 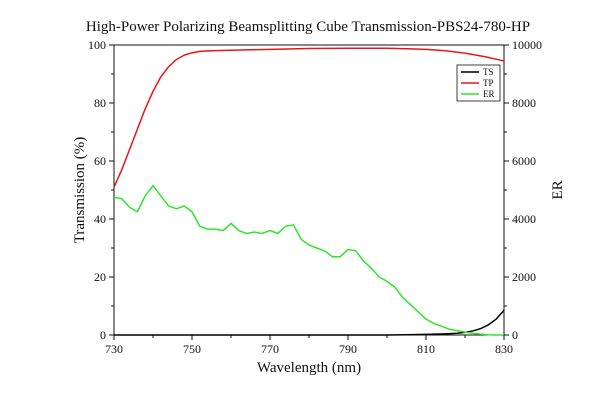 What do you see at coordinates (97, 45) in the screenshot?
I see `y-tick-label: 100` at bounding box center [97, 45].